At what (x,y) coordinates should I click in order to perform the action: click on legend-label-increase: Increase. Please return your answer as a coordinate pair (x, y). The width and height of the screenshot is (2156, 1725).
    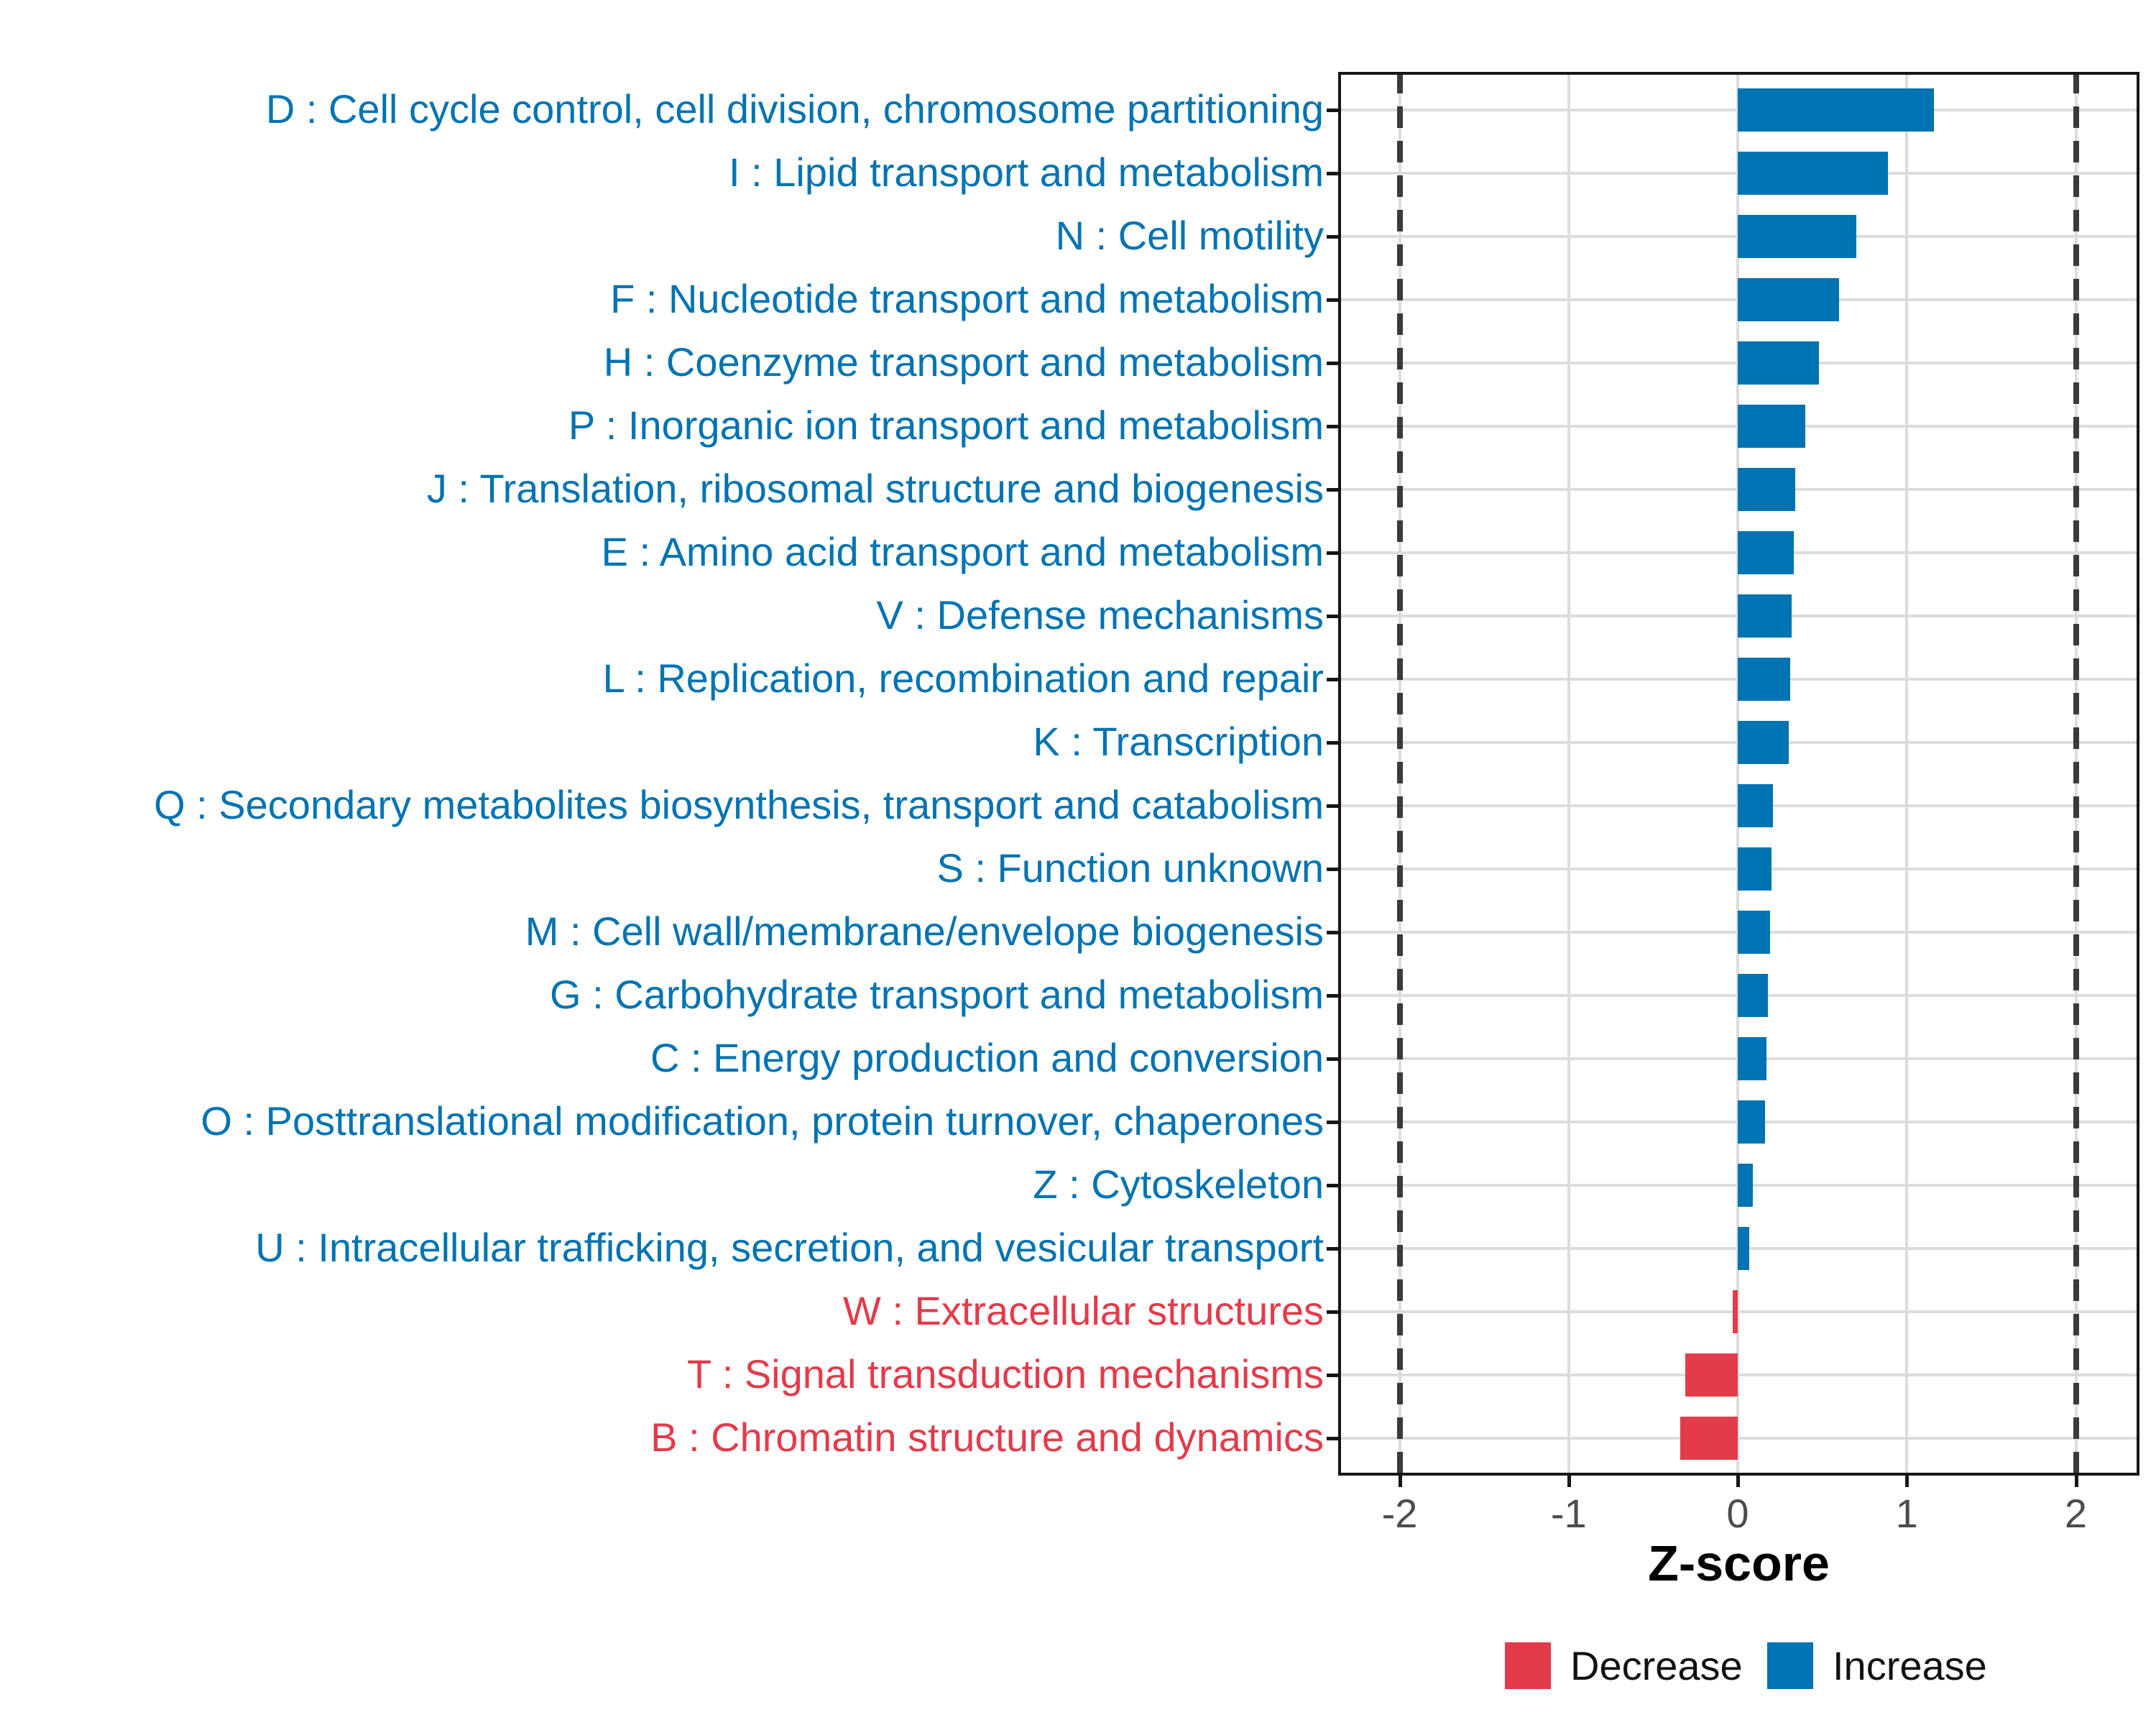
    Looking at the image, I should click on (1910, 1665).